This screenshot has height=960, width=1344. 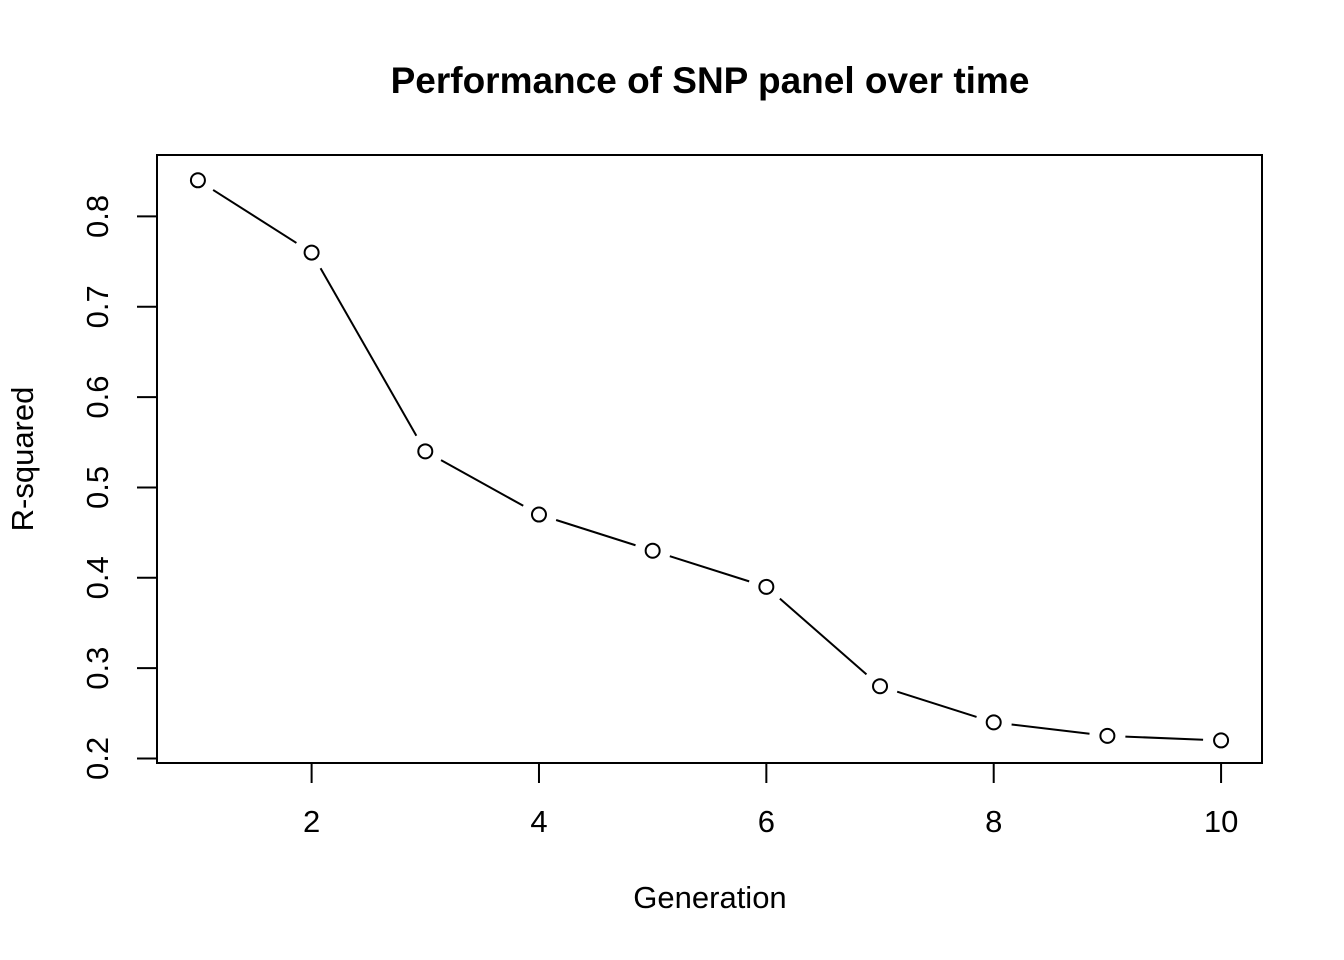 What do you see at coordinates (993, 821) in the screenshot?
I see `x-tick-label: 8` at bounding box center [993, 821].